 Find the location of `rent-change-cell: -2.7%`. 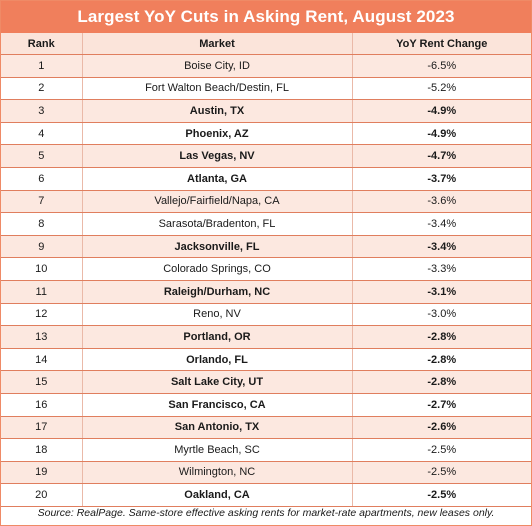

rent-change-cell: -2.7% is located at coordinates (441, 405).